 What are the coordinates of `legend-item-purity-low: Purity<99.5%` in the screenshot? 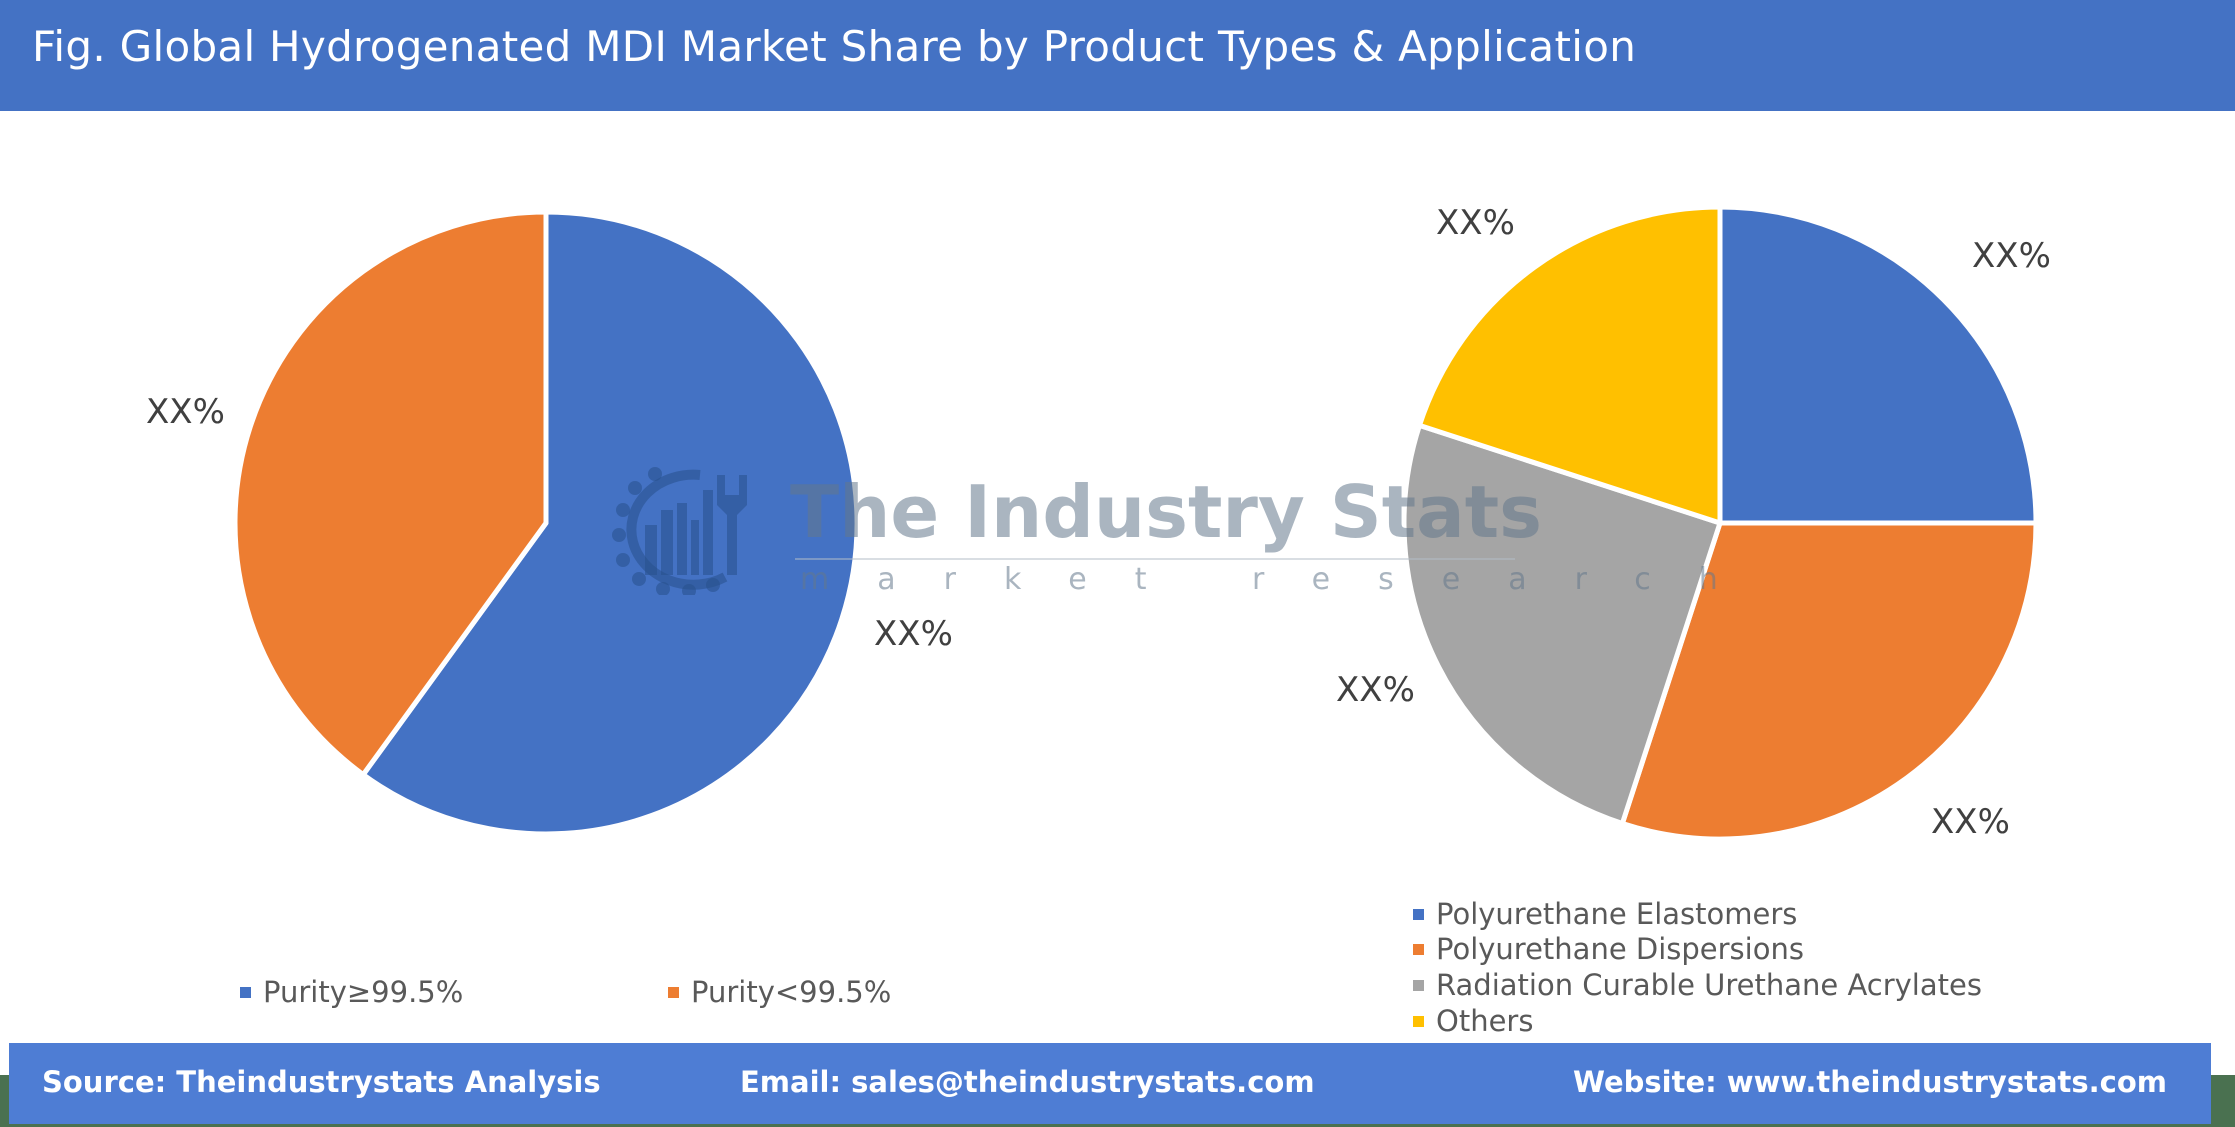 It's located at (779, 992).